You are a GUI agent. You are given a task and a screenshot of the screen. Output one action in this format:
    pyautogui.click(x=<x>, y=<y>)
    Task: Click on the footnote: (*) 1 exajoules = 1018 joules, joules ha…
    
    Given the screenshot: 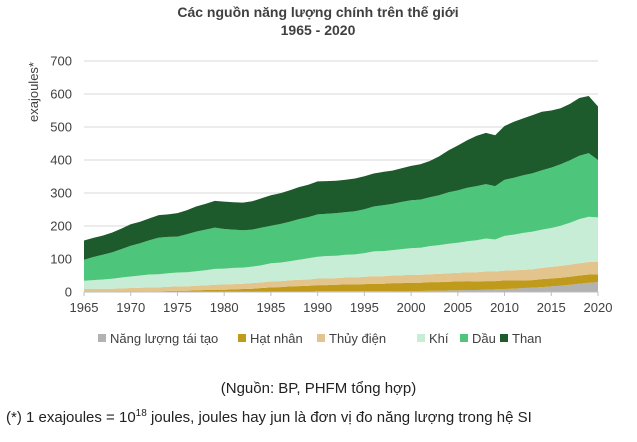 What is the action you would take?
    pyautogui.click(x=269, y=417)
    